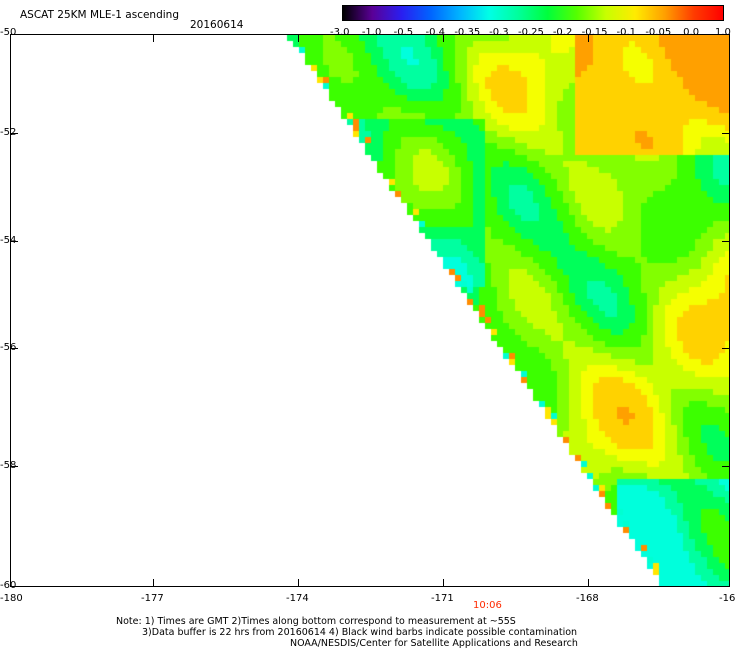 The width and height of the screenshot is (740, 650). I want to click on lon-label: -171, so click(442, 598).